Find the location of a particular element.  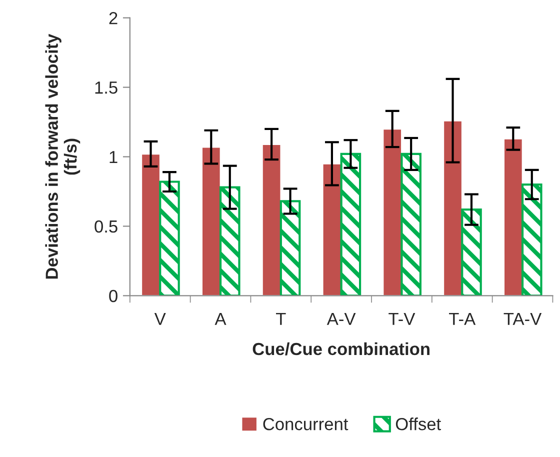

x-tick-label: A is located at coordinates (220, 318).